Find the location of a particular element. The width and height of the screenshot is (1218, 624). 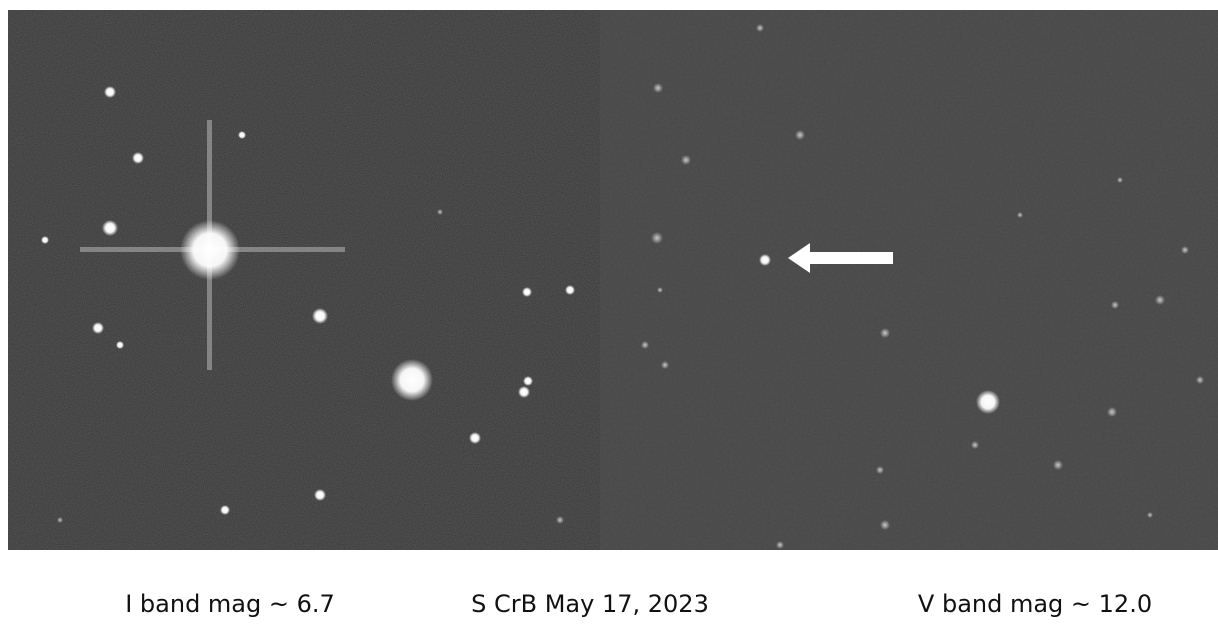

left-caption: I band mag ~ 6.7 is located at coordinates (230, 604).